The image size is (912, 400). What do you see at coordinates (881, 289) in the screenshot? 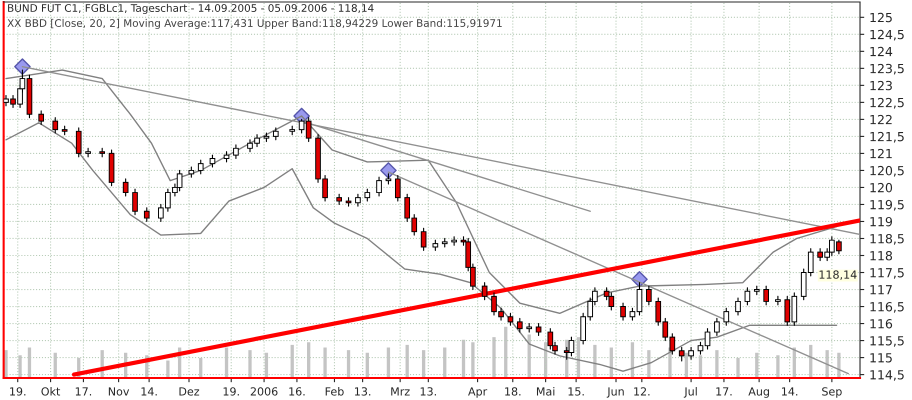
I see `y-tick-label: 117` at bounding box center [881, 289].